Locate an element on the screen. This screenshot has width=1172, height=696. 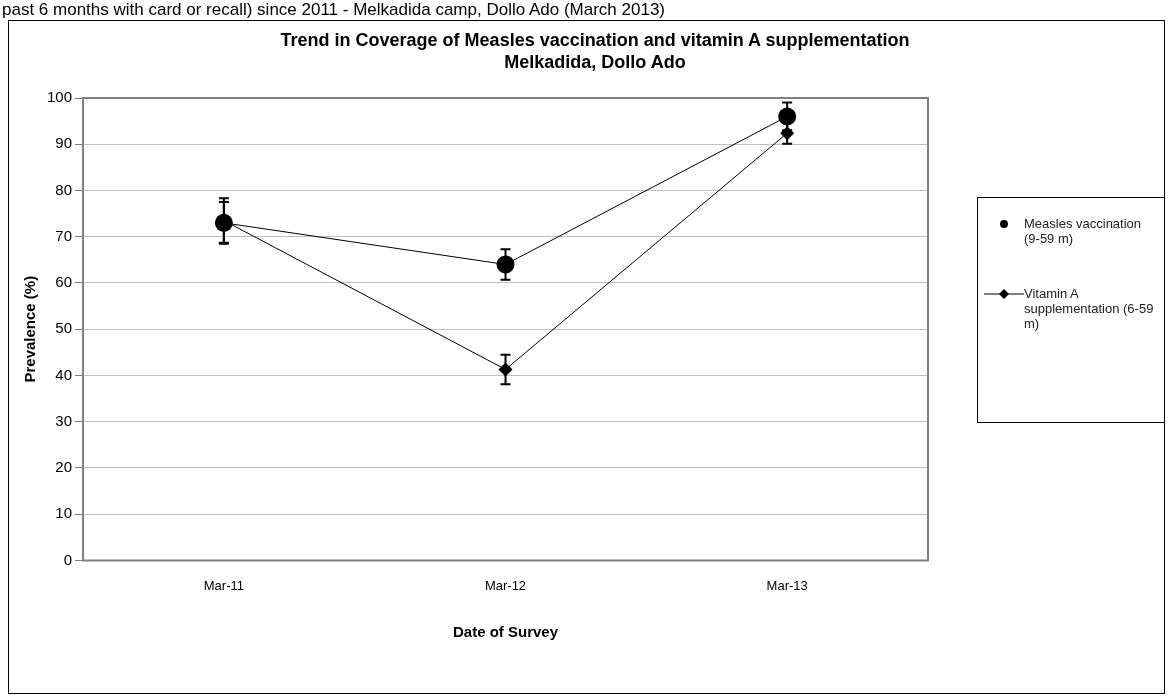
x-tick-label: Mar-11 is located at coordinates (223, 585).